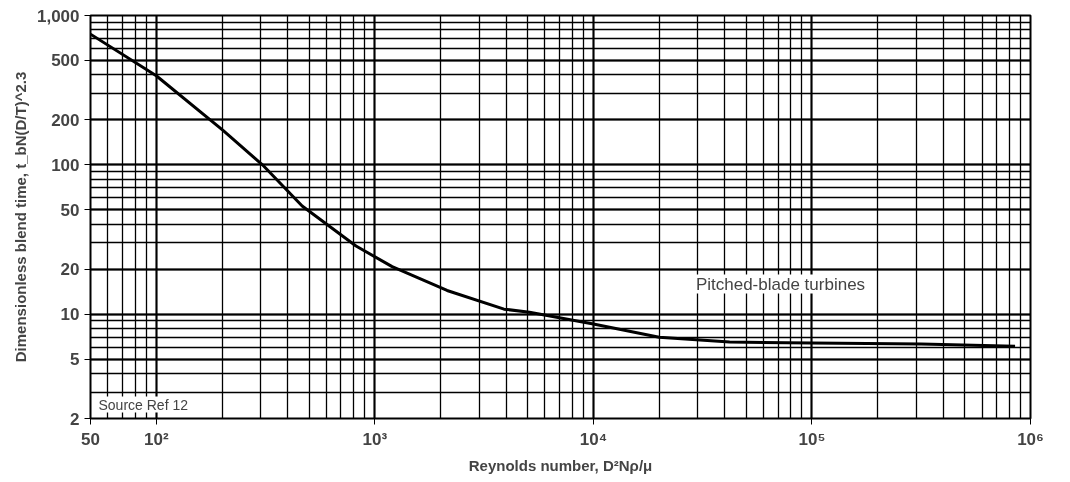 Image resolution: width=1070 pixels, height=482 pixels. Describe the element at coordinates (780, 284) in the screenshot. I see `annotation: Pitched-blade turbines` at that location.